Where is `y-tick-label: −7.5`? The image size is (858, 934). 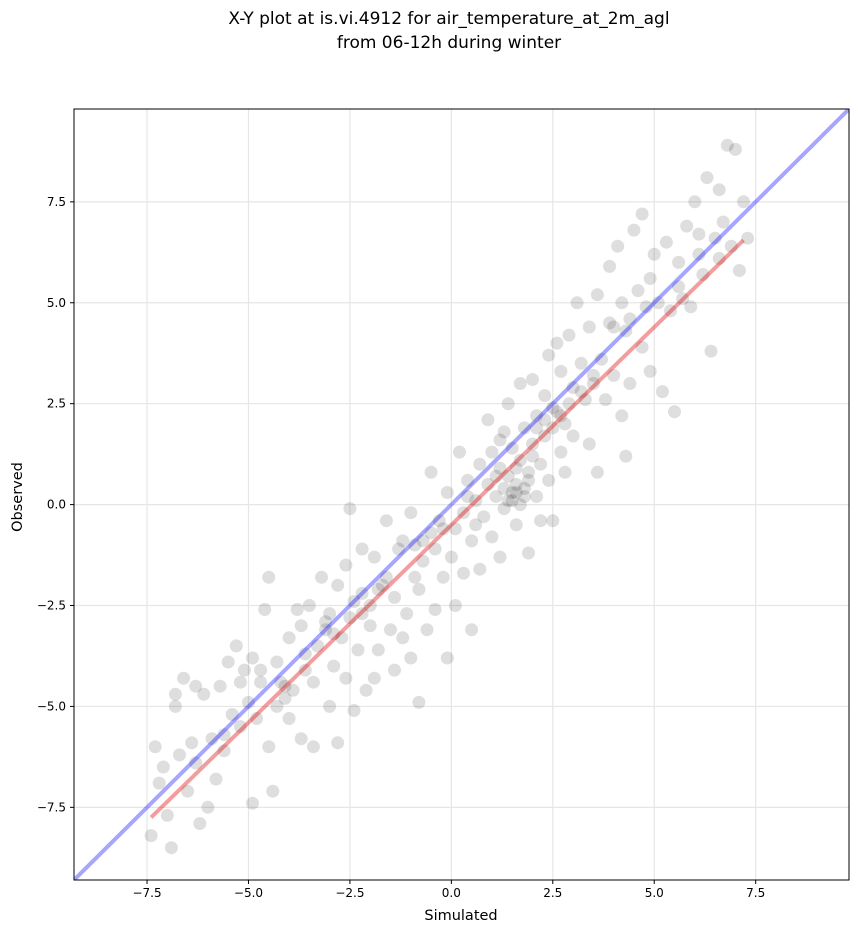 y-tick-label: −7.5 is located at coordinates (51, 807).